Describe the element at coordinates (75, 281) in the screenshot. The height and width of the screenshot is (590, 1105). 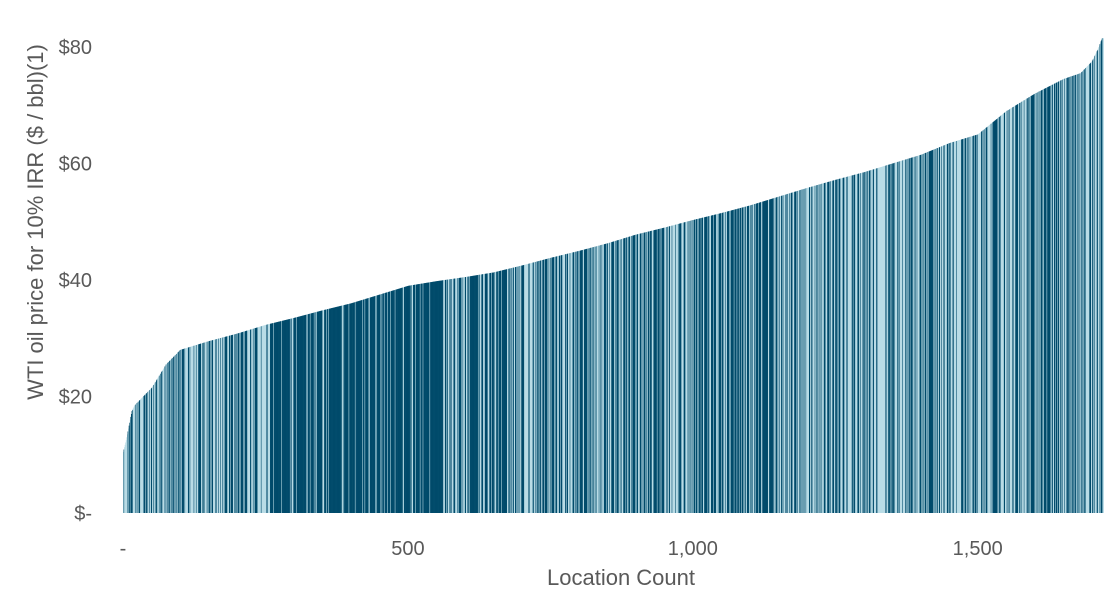
I see `y-axis-ticks: $-$20$40$60$80` at that location.